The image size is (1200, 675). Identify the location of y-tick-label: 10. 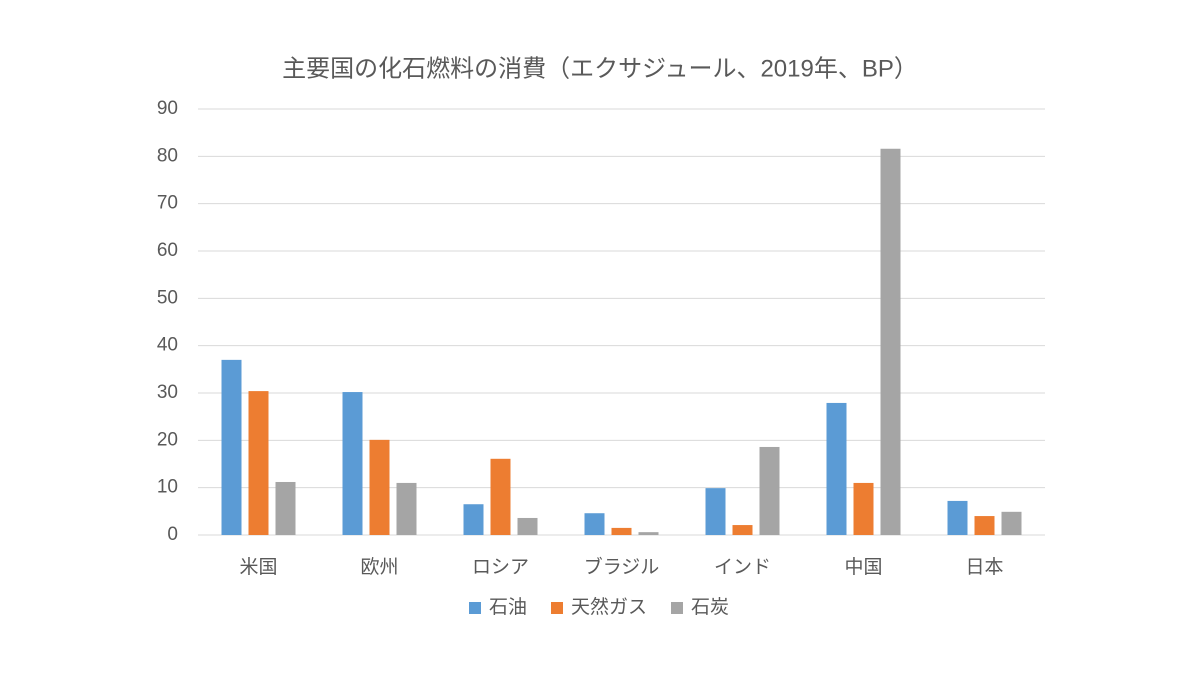
(167, 487).